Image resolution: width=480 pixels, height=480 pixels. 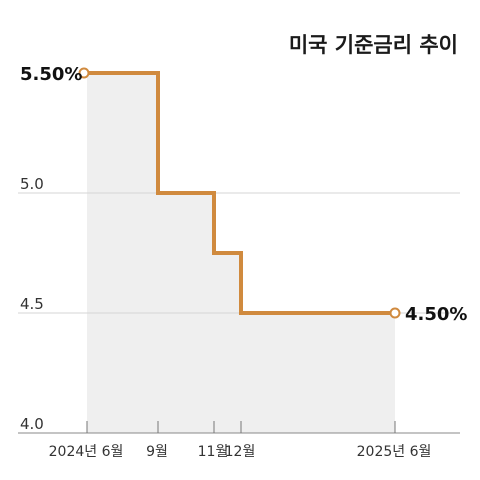 I want to click on x-tick-label: 2024년 6월, so click(x=86, y=452).